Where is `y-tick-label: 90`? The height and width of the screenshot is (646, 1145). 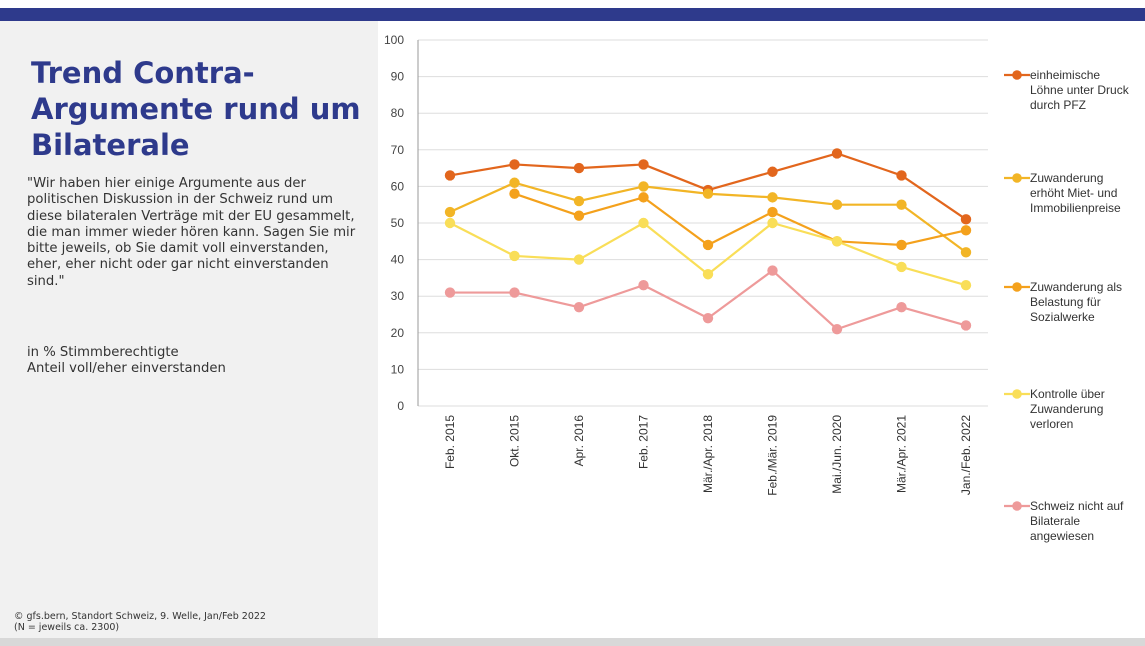 y-tick-label: 90 is located at coordinates (398, 77).